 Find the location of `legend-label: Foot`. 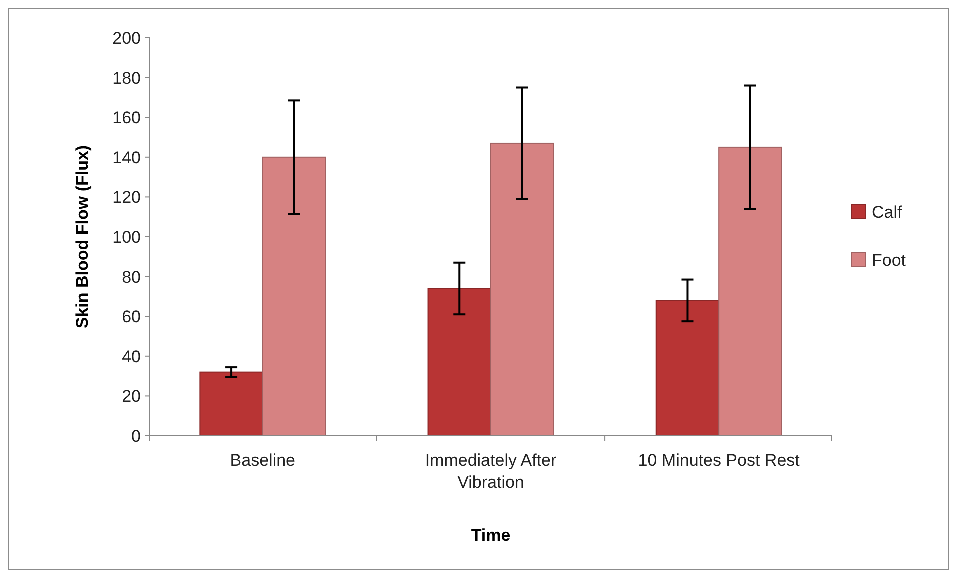

legend-label: Foot is located at coordinates (889, 260).